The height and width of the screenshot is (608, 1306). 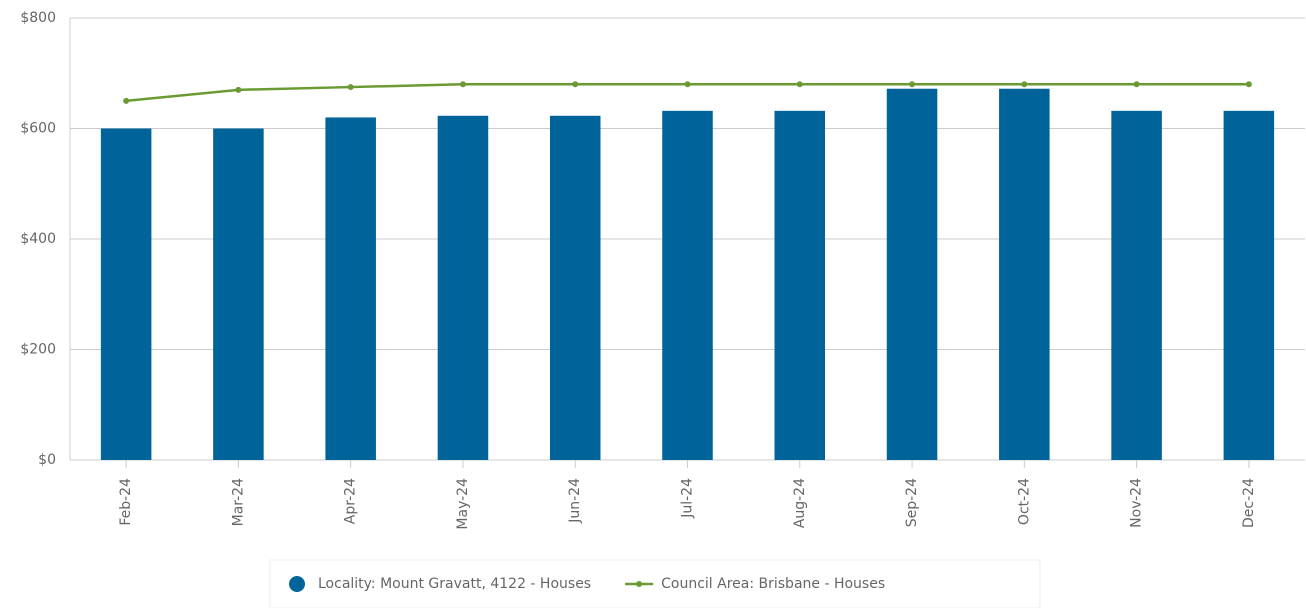 I want to click on x-tick-label: Jul-24, so click(x=688, y=498).